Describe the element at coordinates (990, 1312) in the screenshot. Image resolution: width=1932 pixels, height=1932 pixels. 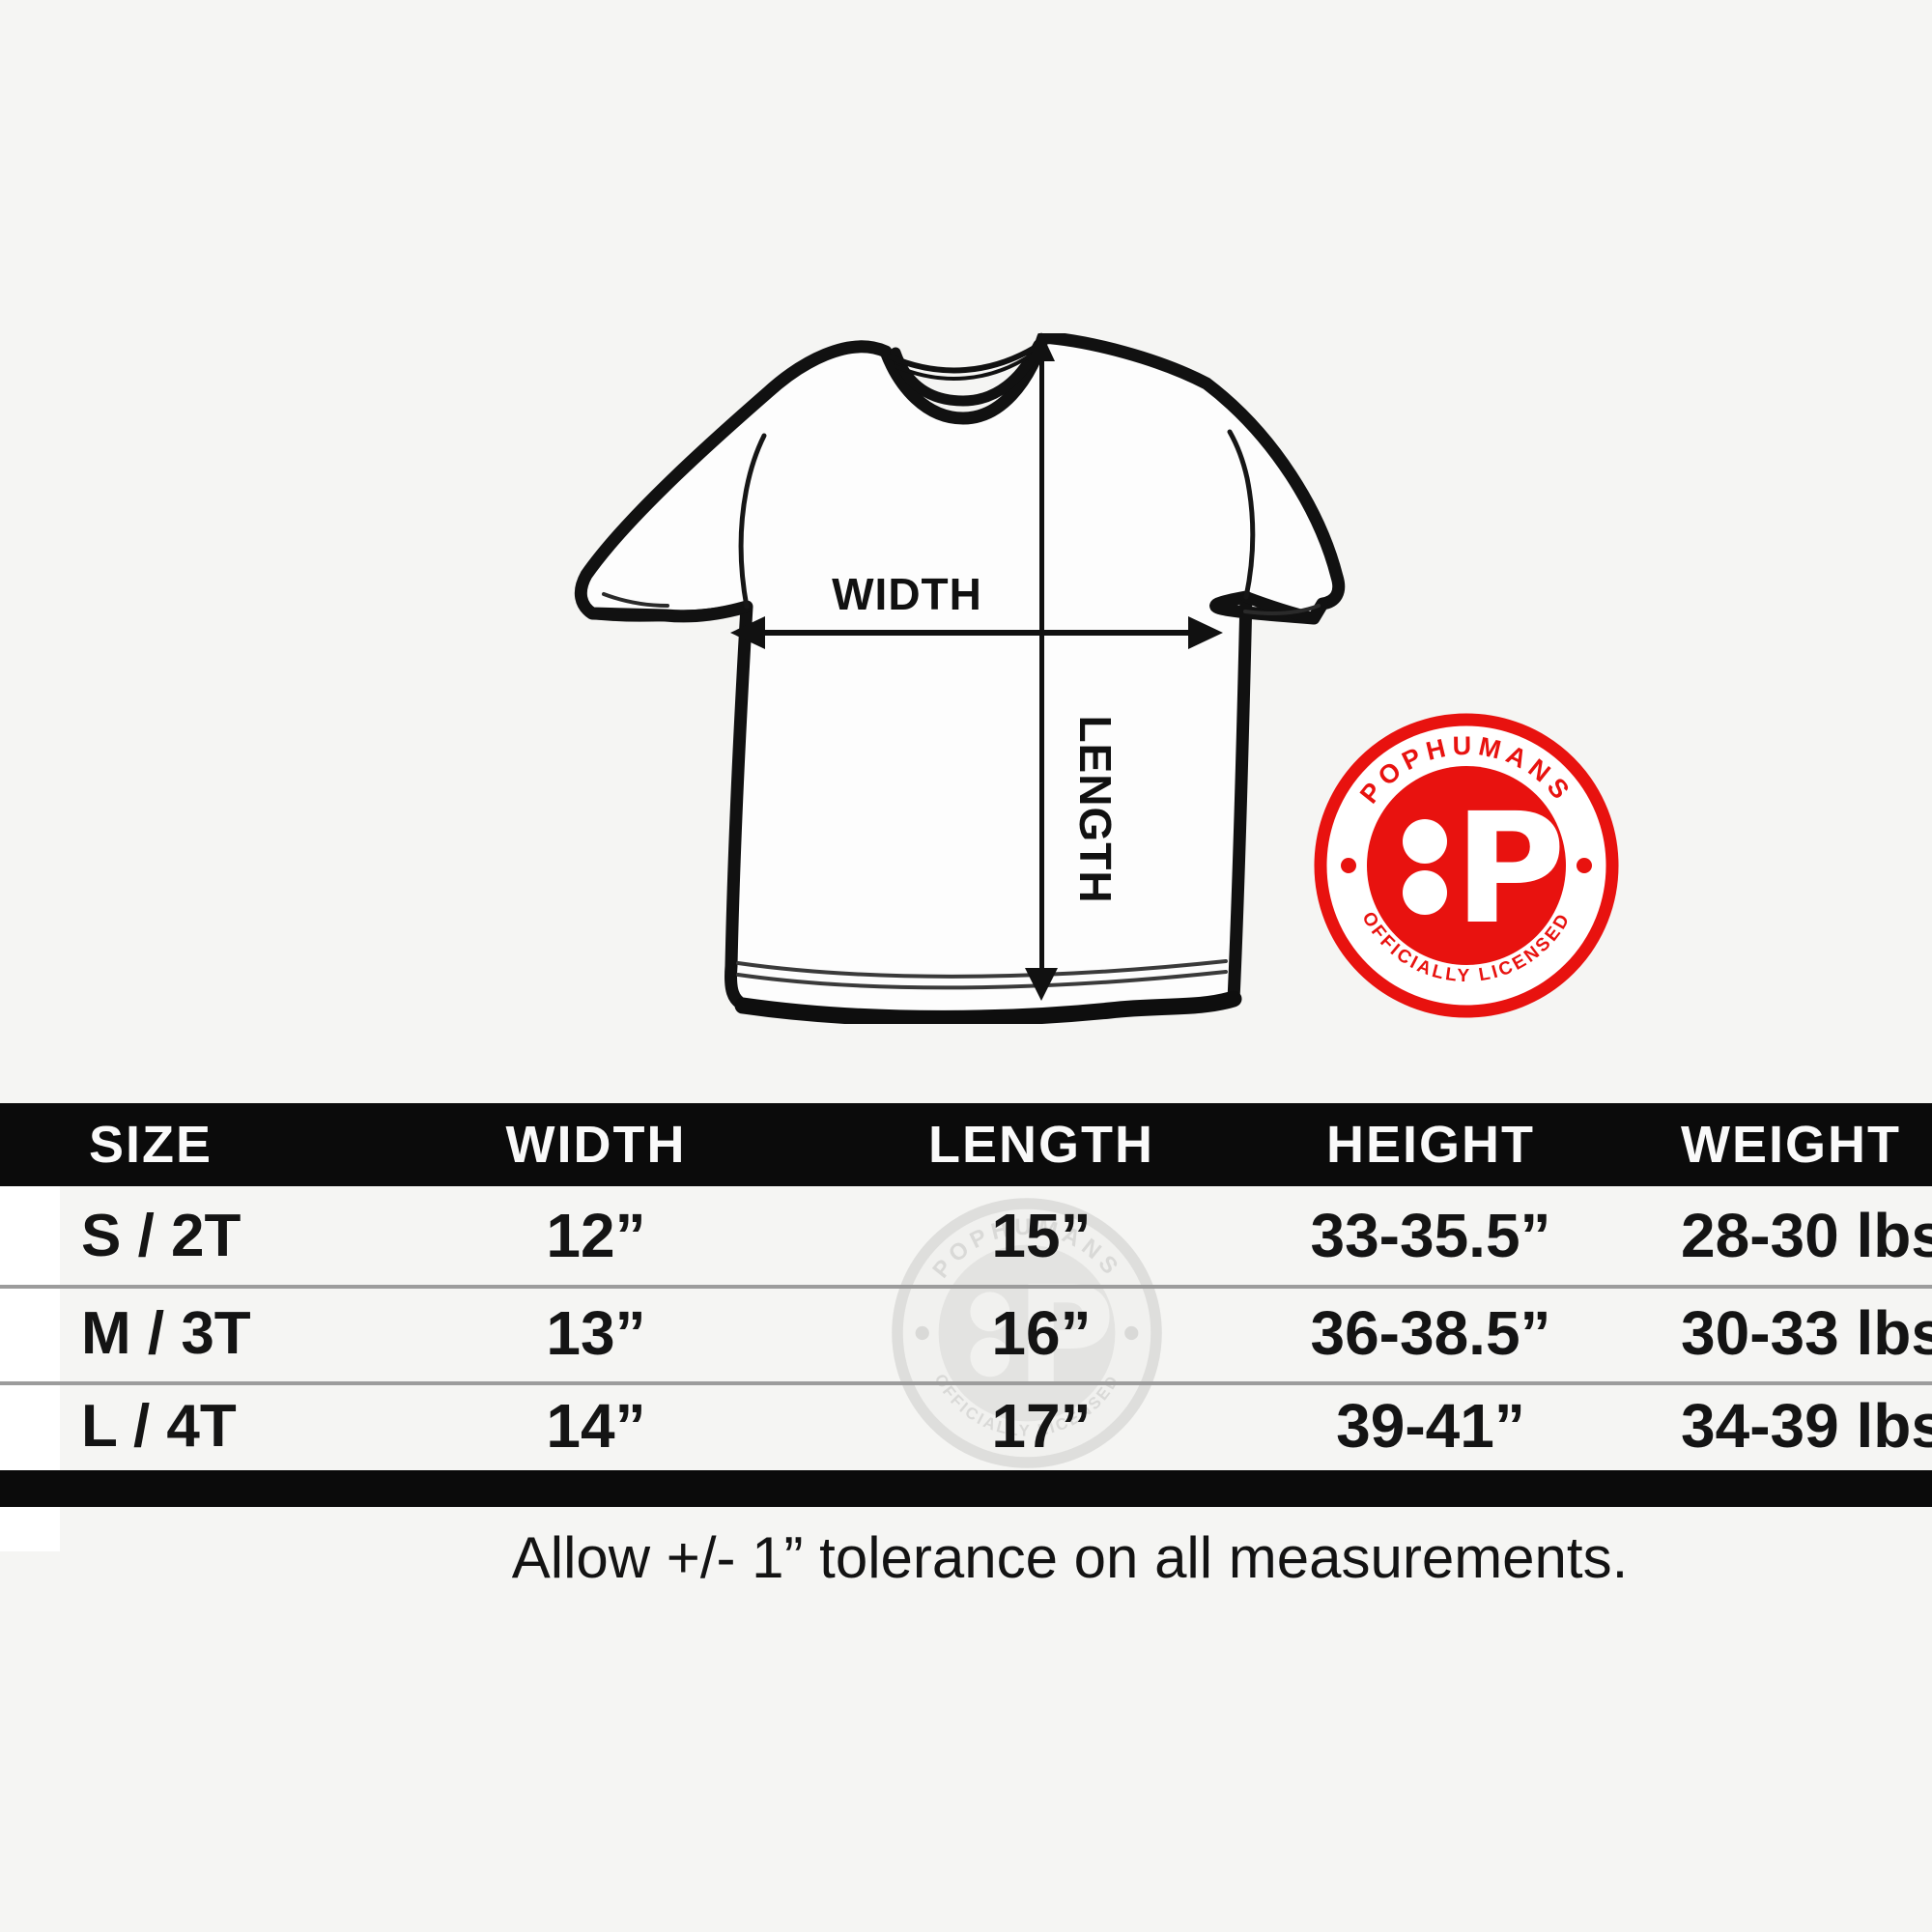
I see `watermark-colon-dot-top` at that location.